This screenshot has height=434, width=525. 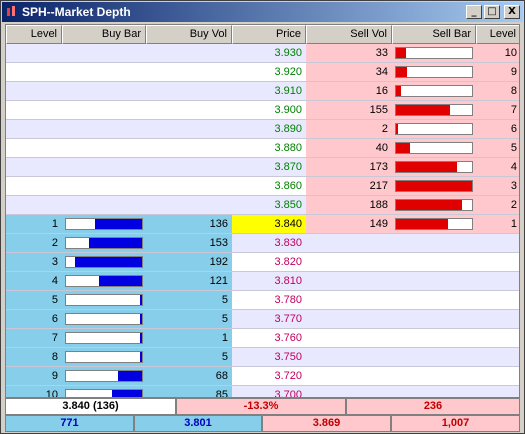 I want to click on title-bar: SPH--Market Depth _ □ X, so click(x=262, y=12).